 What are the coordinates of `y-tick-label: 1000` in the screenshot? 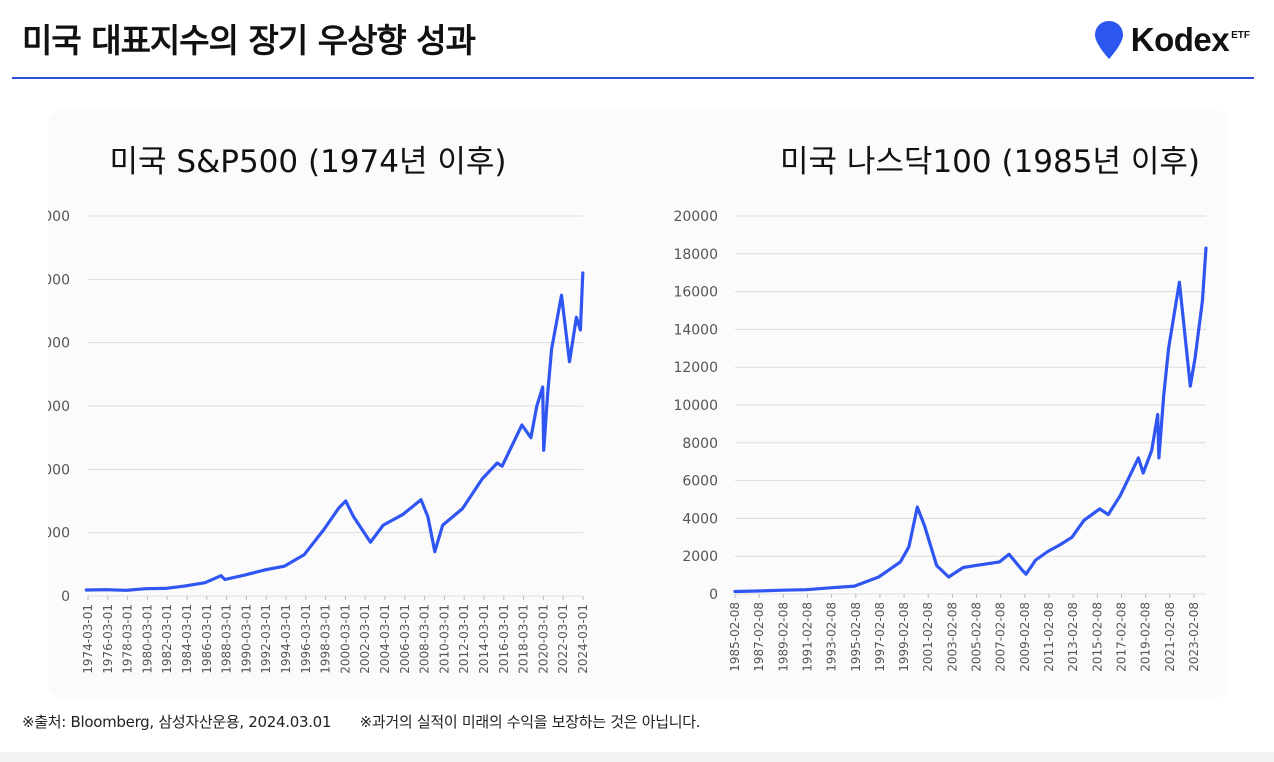 It's located at (59, 534).